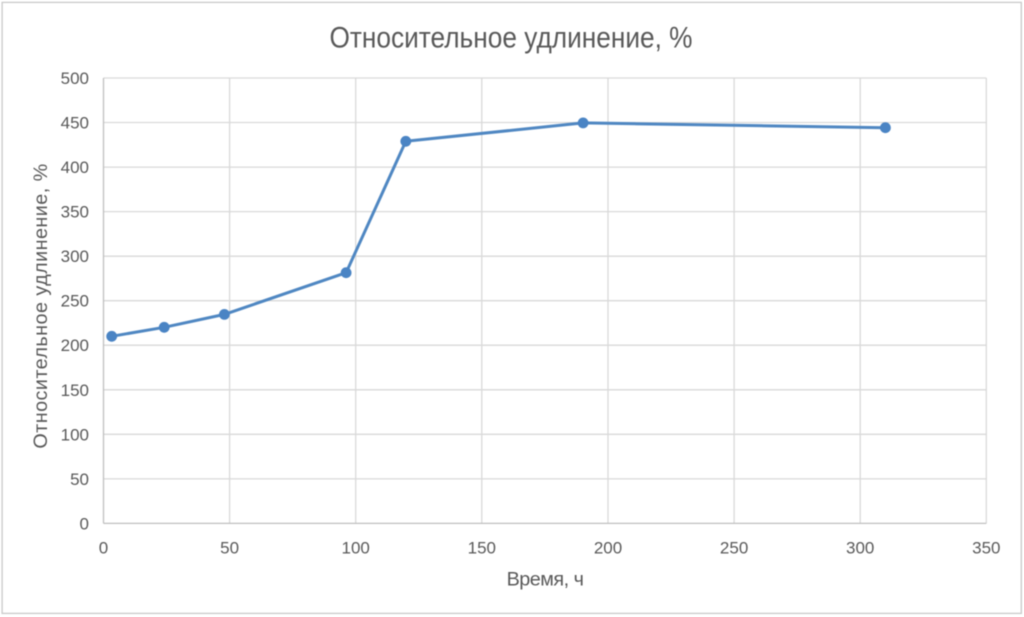  I want to click on svg-text: Время, ч, so click(545, 579).